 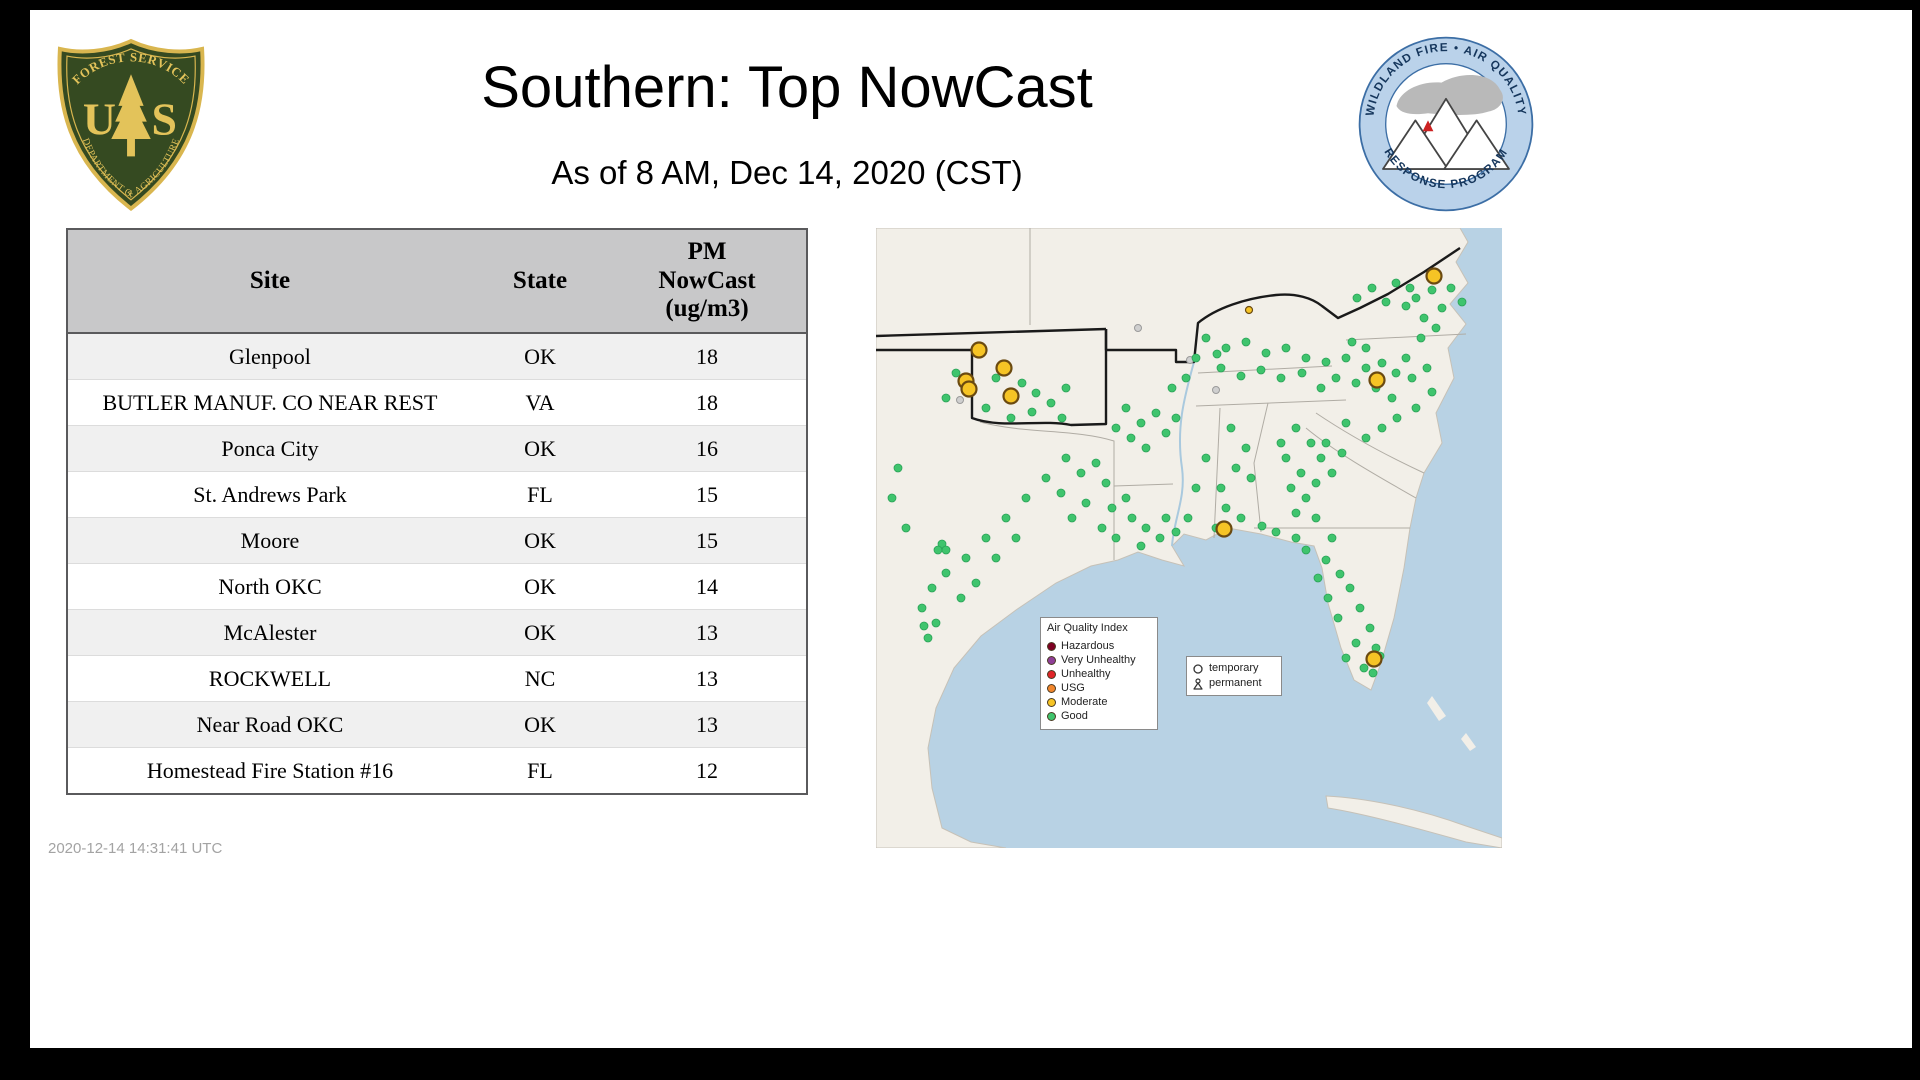 I want to click on smoke-cloud-icon, so click(x=1449, y=95).